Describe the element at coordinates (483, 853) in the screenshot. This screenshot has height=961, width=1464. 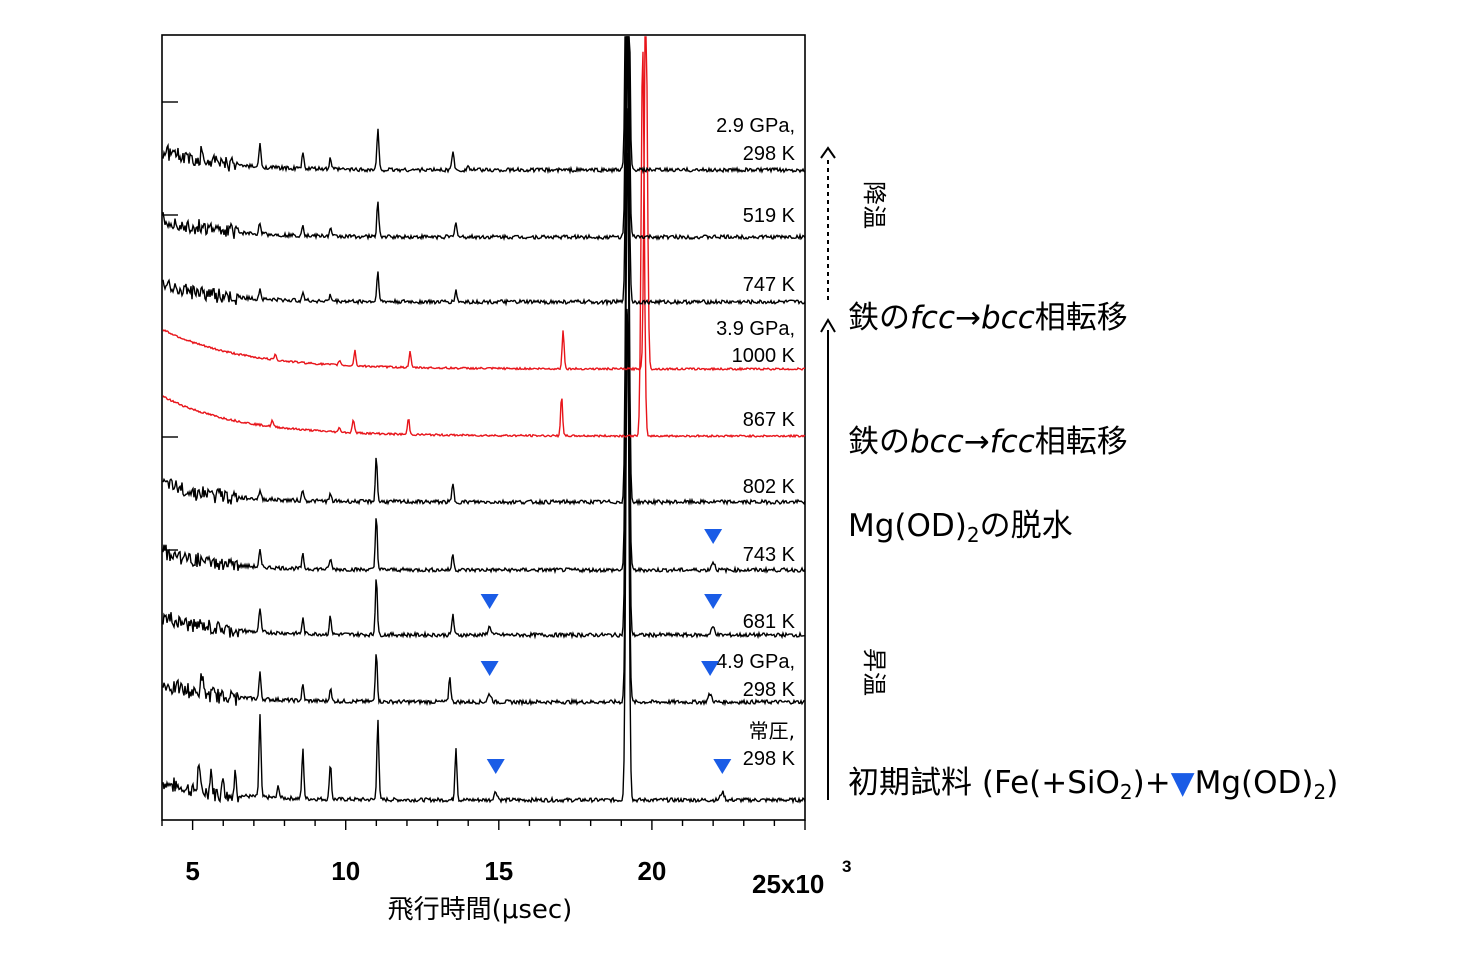
I see `x-axis: 5 10 15 20` at that location.